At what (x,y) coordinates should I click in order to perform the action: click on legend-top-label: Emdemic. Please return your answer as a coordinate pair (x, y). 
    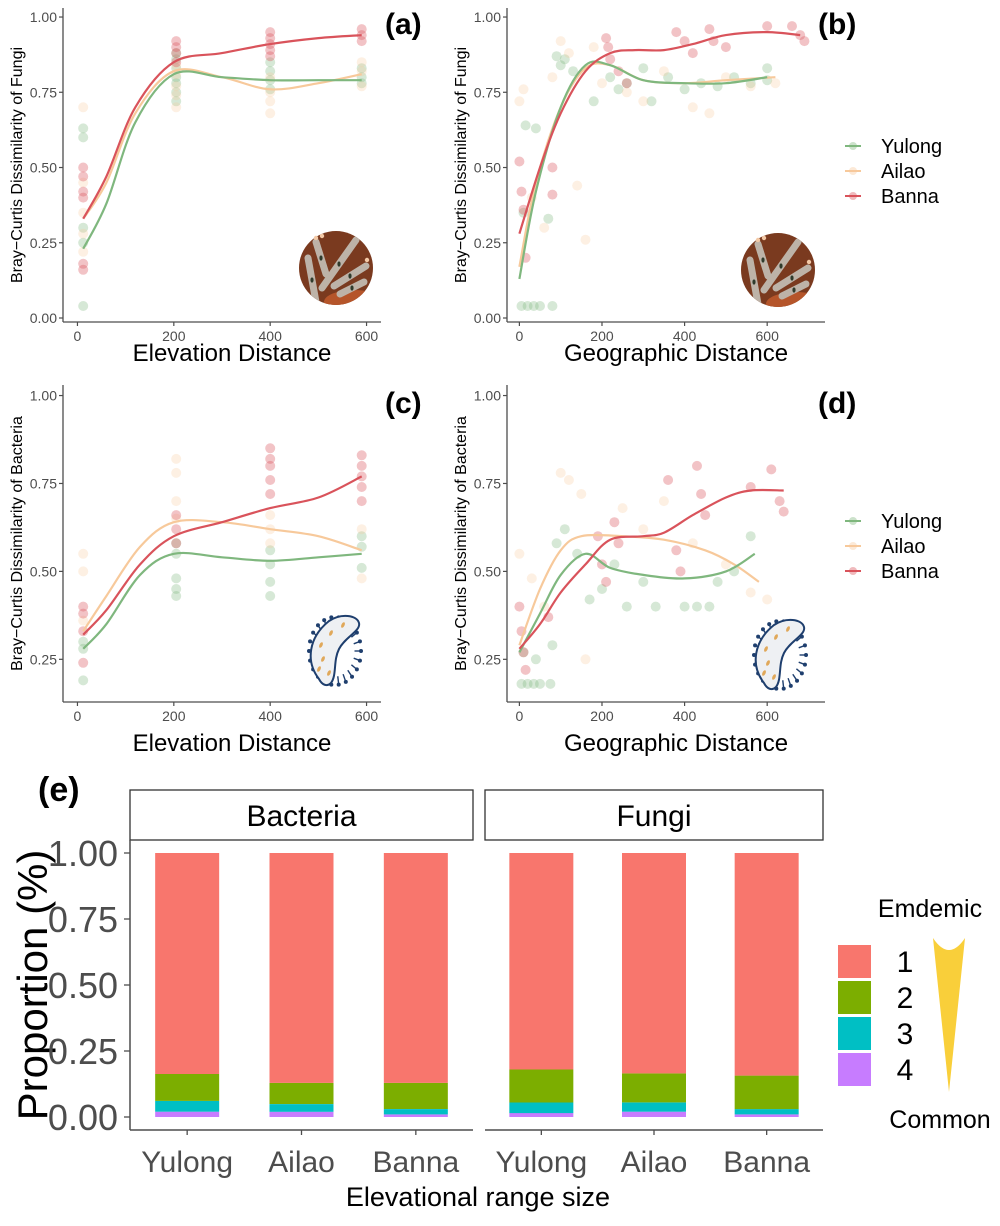
    Looking at the image, I should click on (930, 909).